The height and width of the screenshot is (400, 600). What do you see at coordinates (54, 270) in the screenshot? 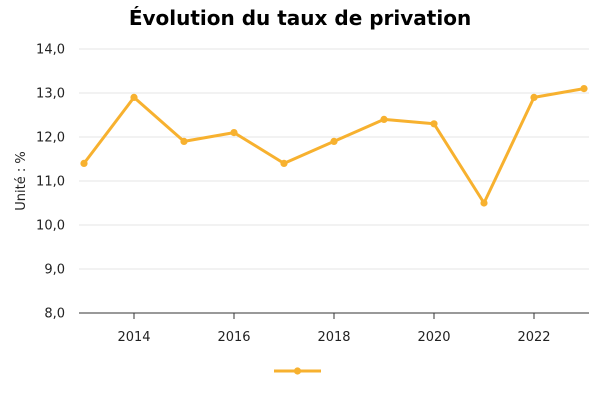
I see `y-tick-label: 9,0` at bounding box center [54, 270].